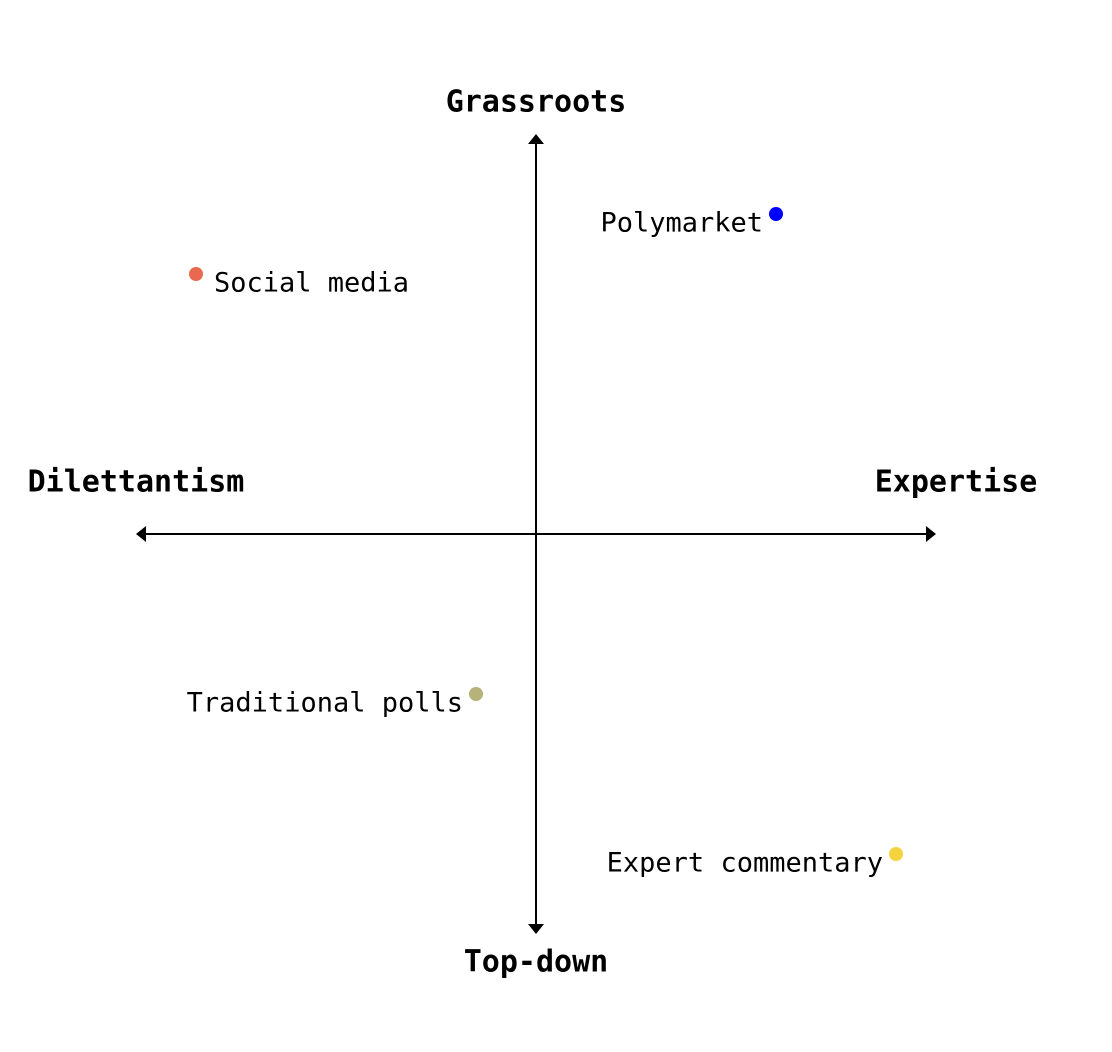 The width and height of the screenshot is (1112, 1052). I want to click on point-label: Expert commentary, so click(745, 863).